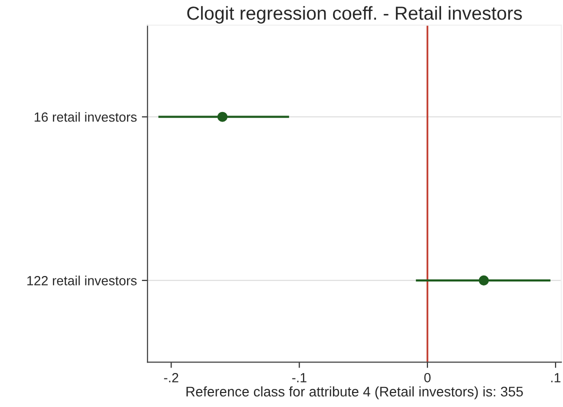  What do you see at coordinates (82, 281) in the screenshot?
I see `y-tick-label: 122 retail investors` at bounding box center [82, 281].